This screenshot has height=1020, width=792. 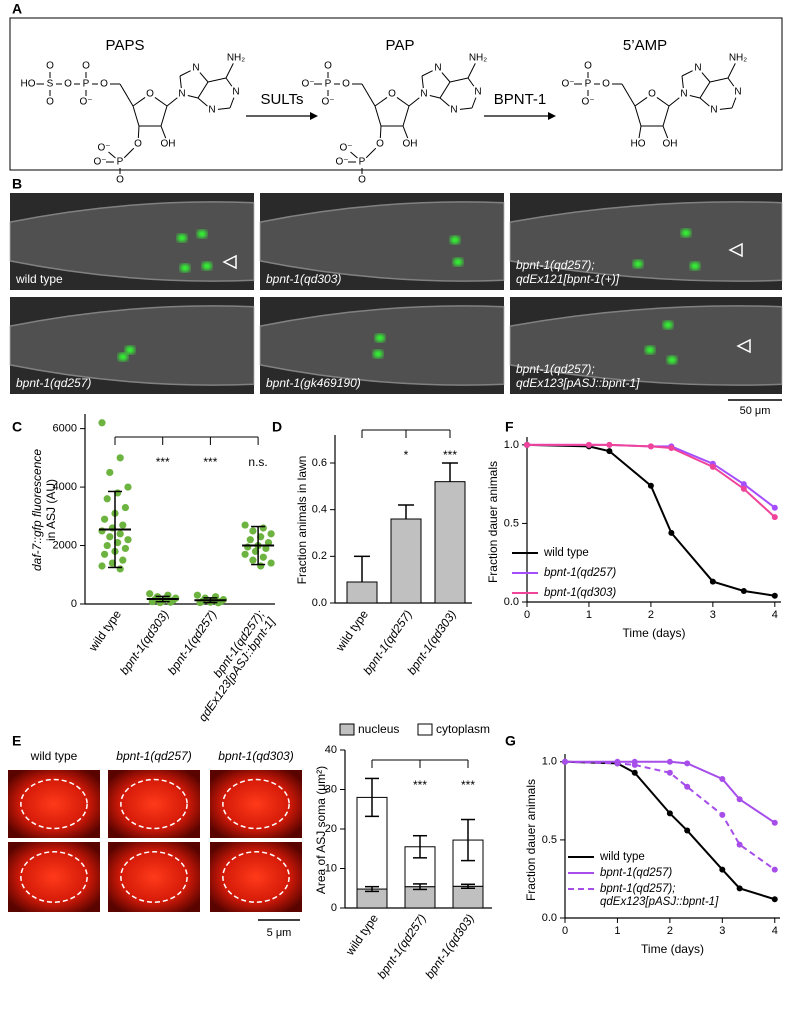 I want to click on panel-a-frame, so click(x=396, y=94).